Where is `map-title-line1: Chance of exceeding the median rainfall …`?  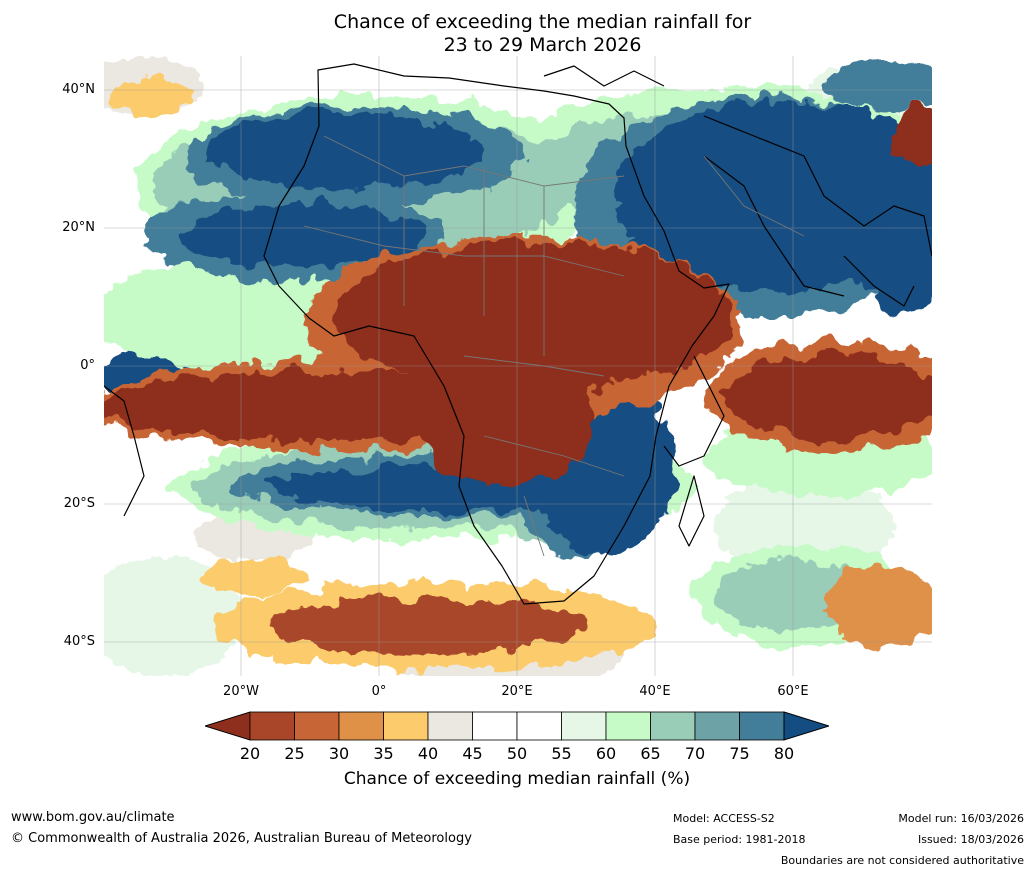
map-title-line1: Chance of exceeding the median rainfall … is located at coordinates (542, 22).